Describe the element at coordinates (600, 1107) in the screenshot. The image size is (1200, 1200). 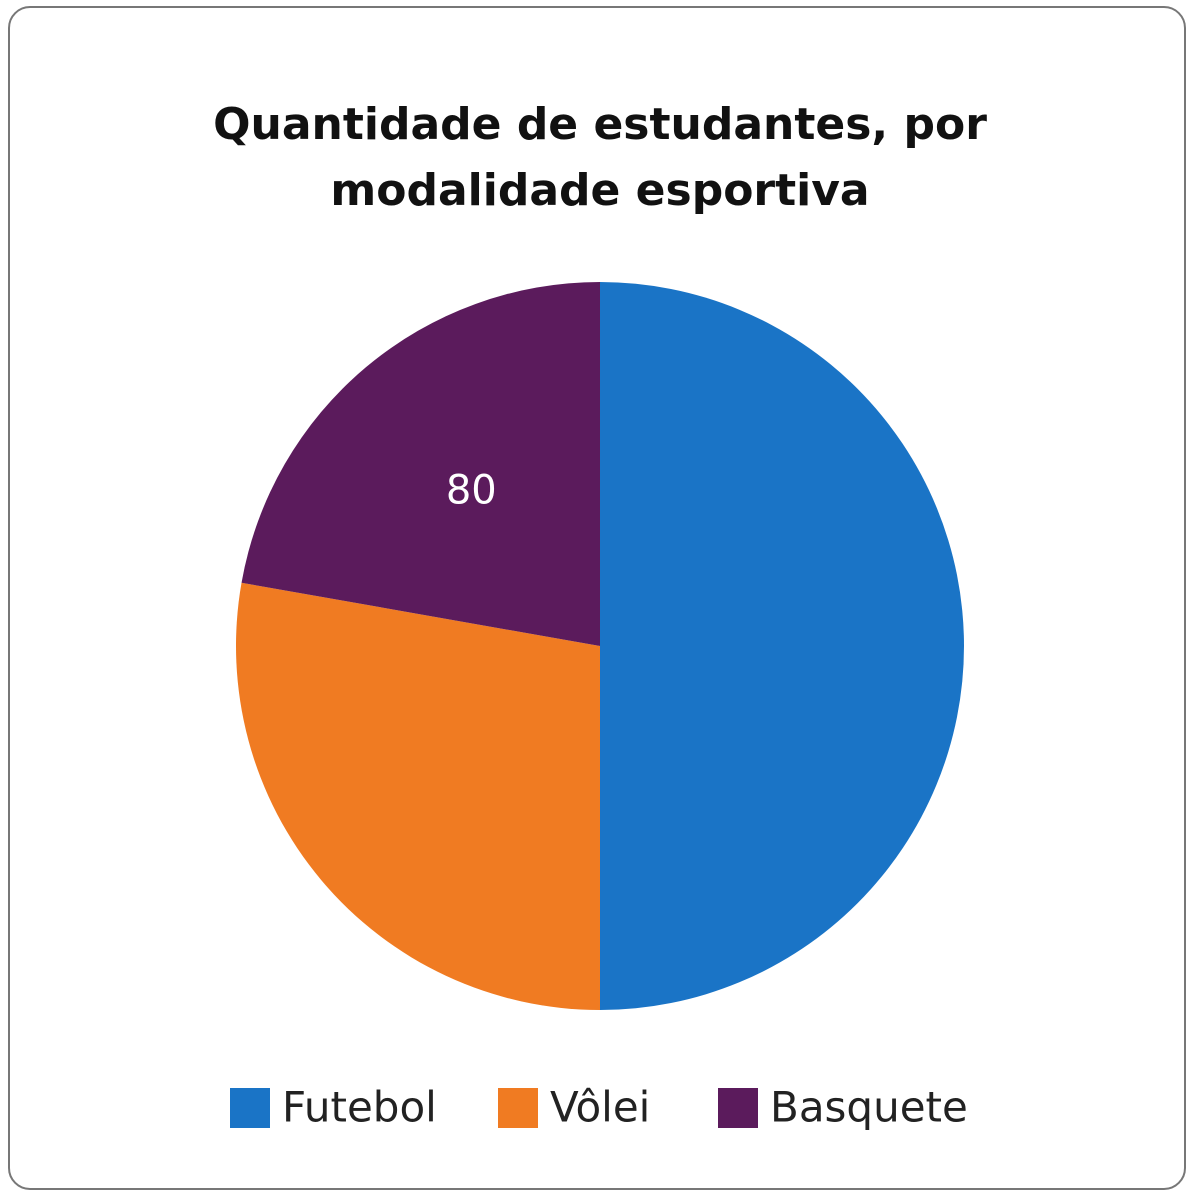
I see `legend-label: Vôlei` at that location.